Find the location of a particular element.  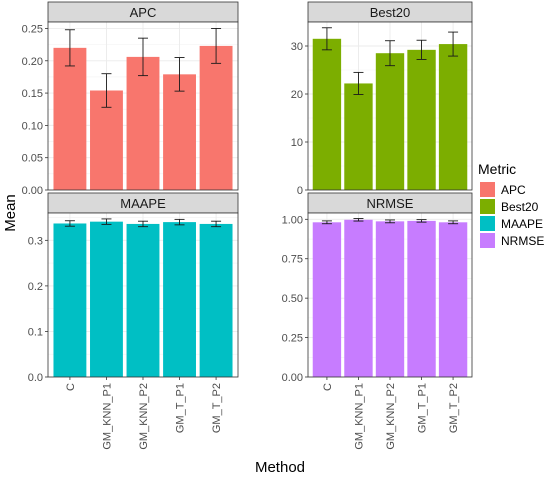

legend-label: MAAPE is located at coordinates (522, 224).